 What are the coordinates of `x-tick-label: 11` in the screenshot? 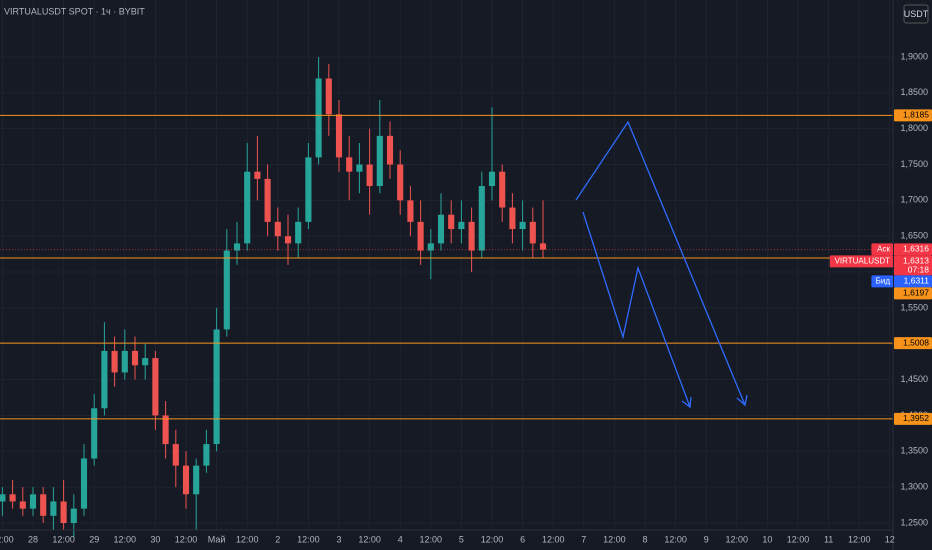 It's located at (828, 539).